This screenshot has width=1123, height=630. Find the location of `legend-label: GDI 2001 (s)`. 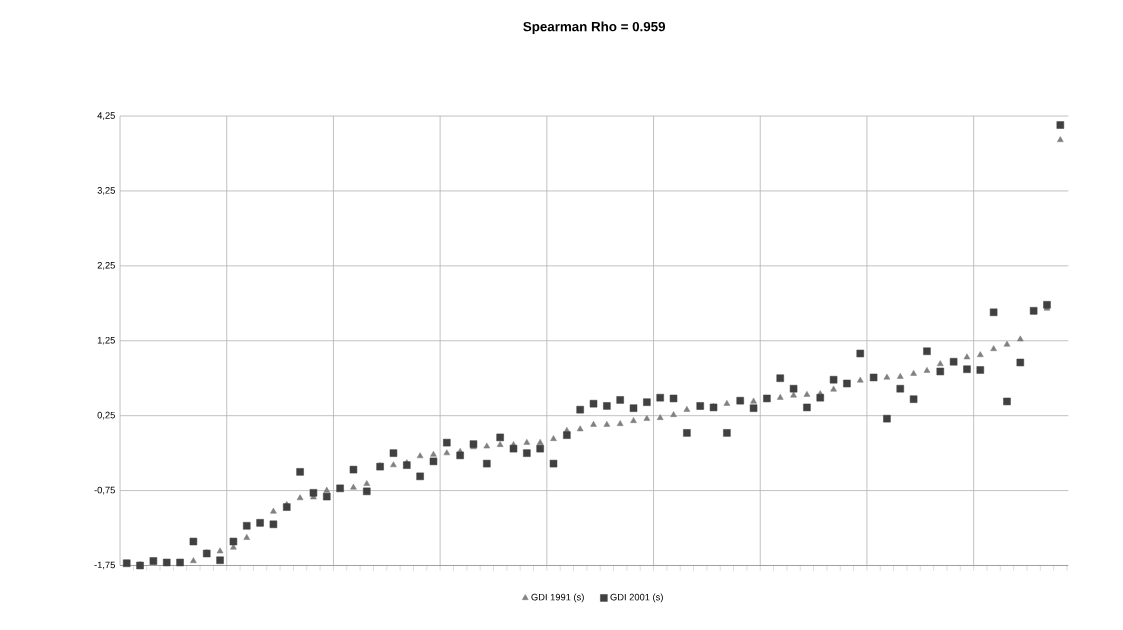

legend-label: GDI 2001 (s) is located at coordinates (636, 598).